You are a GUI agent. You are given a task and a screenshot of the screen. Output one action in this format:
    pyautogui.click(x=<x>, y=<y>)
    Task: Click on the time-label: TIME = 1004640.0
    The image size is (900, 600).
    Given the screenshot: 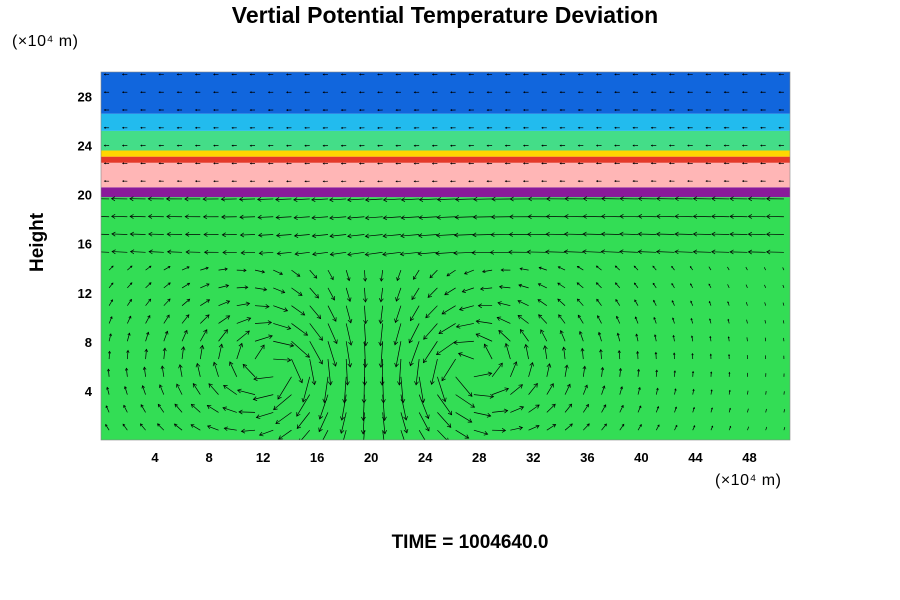 What is the action you would take?
    pyautogui.click(x=470, y=542)
    